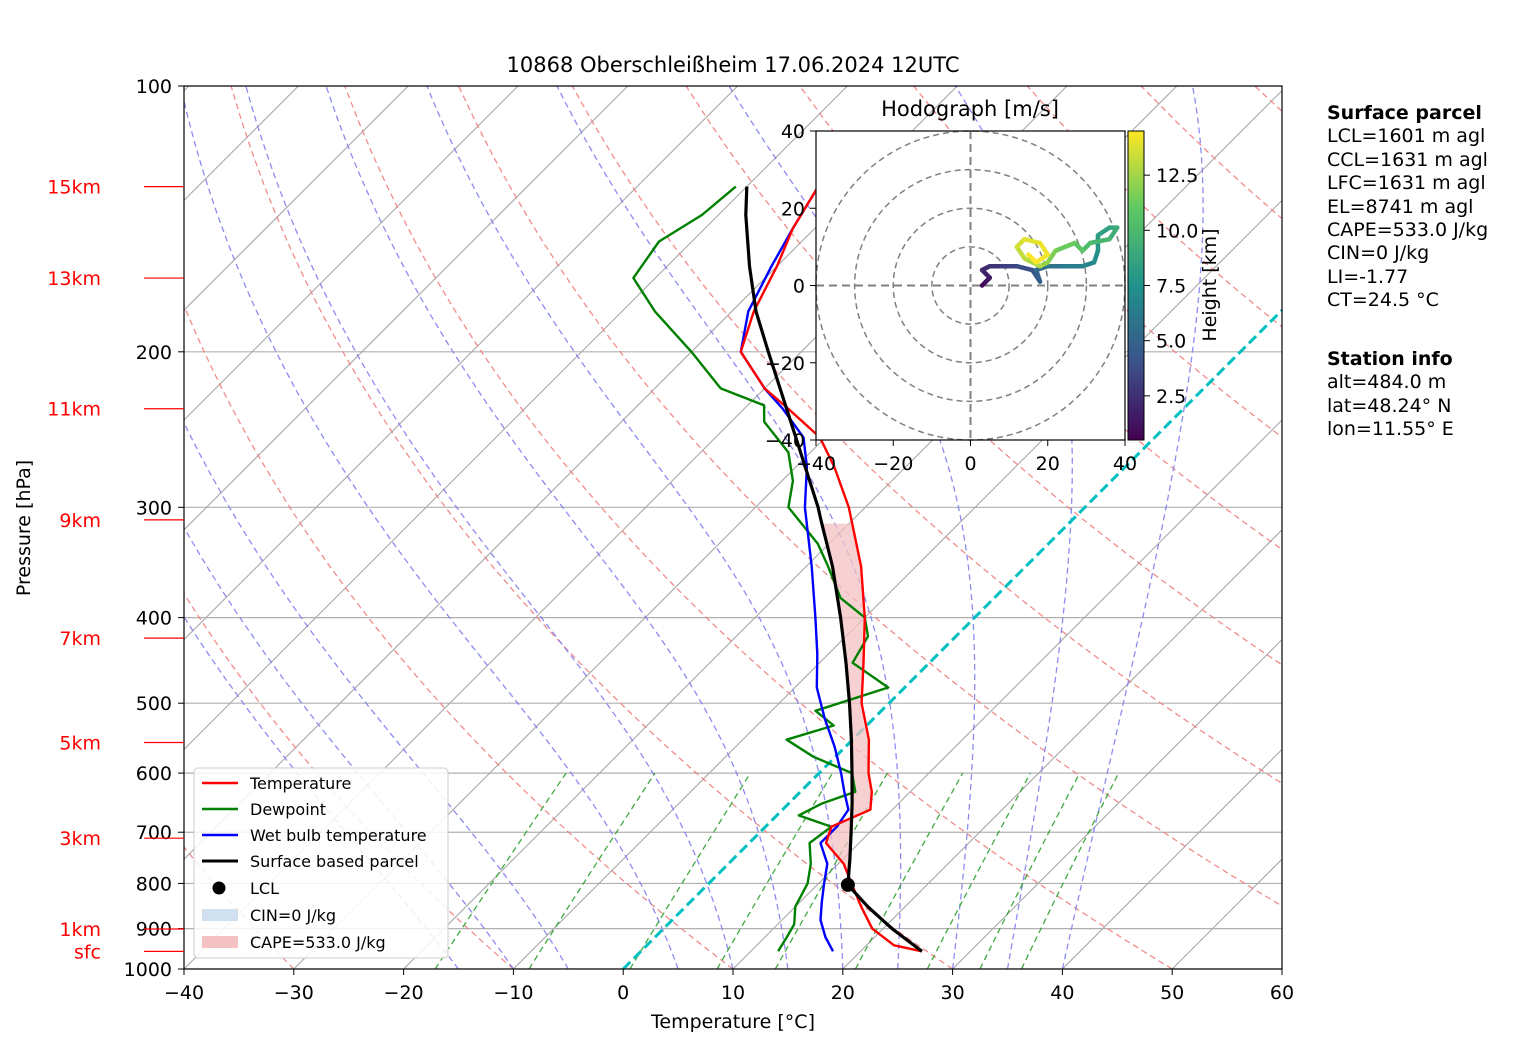 The image size is (1517, 1054). Describe the element at coordinates (970, 464) in the screenshot. I see `hodograph-x-tick-label: 0` at that location.